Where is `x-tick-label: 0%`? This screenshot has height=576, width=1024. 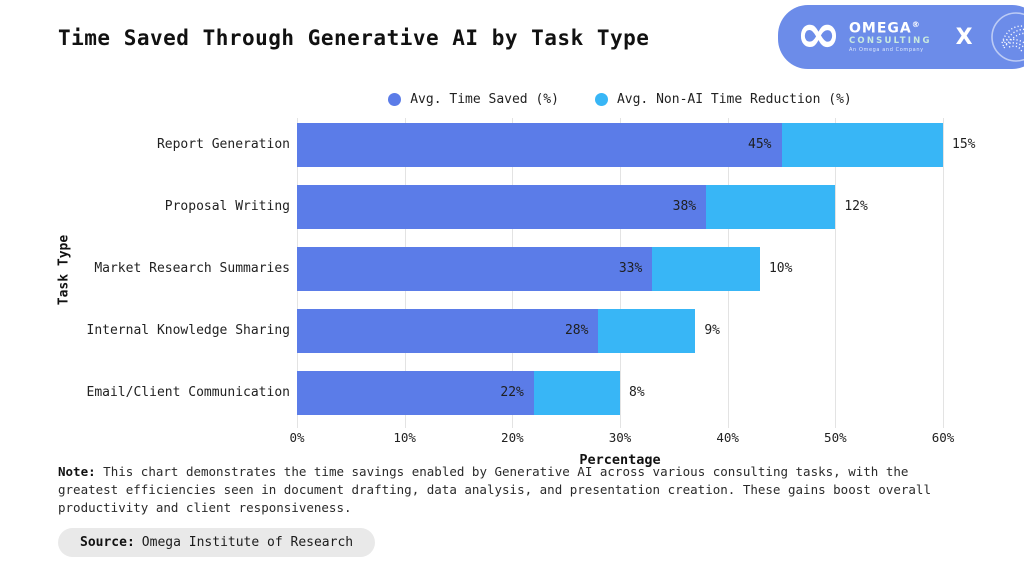
x-tick-label: 0% is located at coordinates (297, 437).